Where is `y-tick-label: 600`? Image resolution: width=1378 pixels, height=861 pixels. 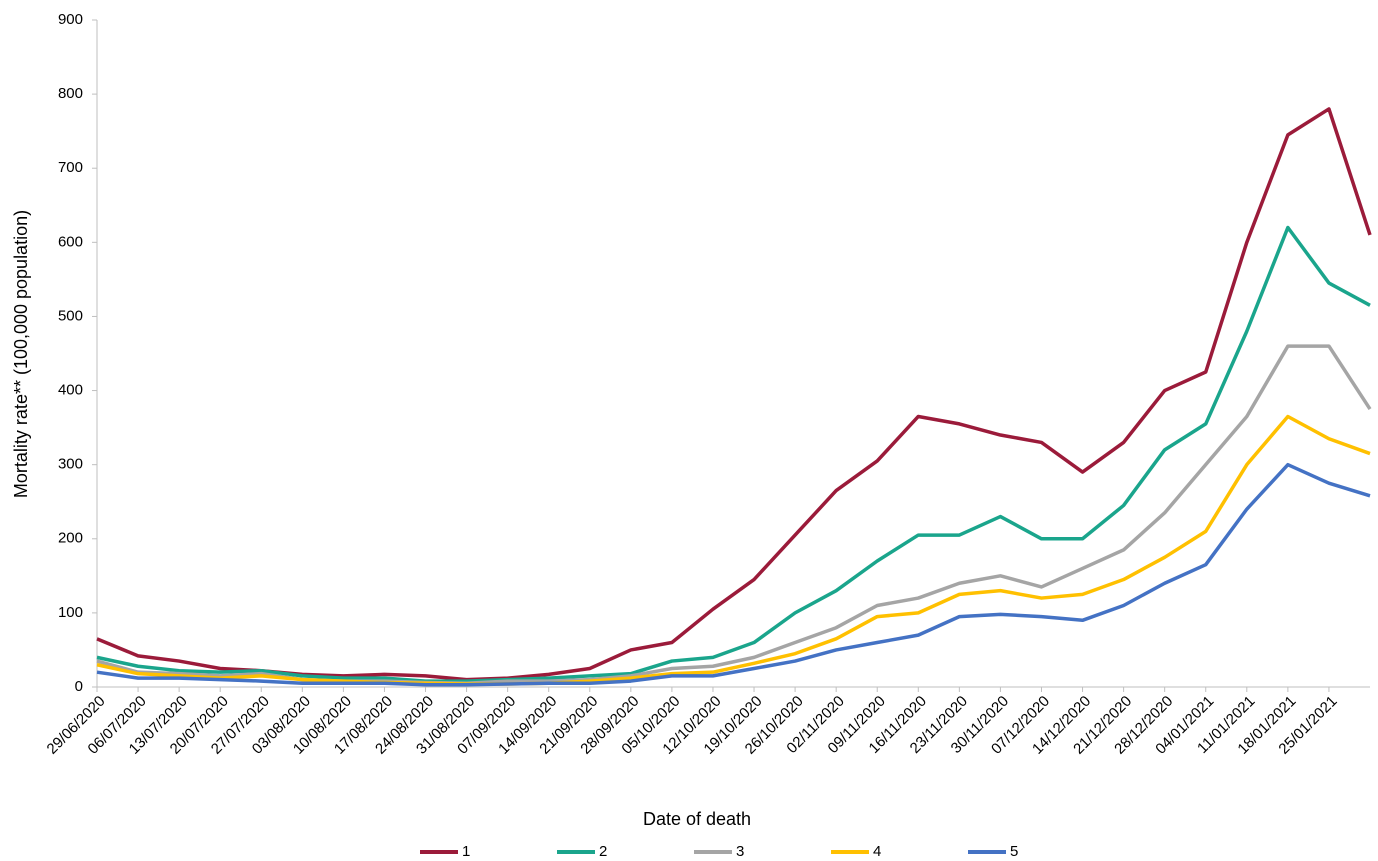 y-tick-label: 600 is located at coordinates (70, 241).